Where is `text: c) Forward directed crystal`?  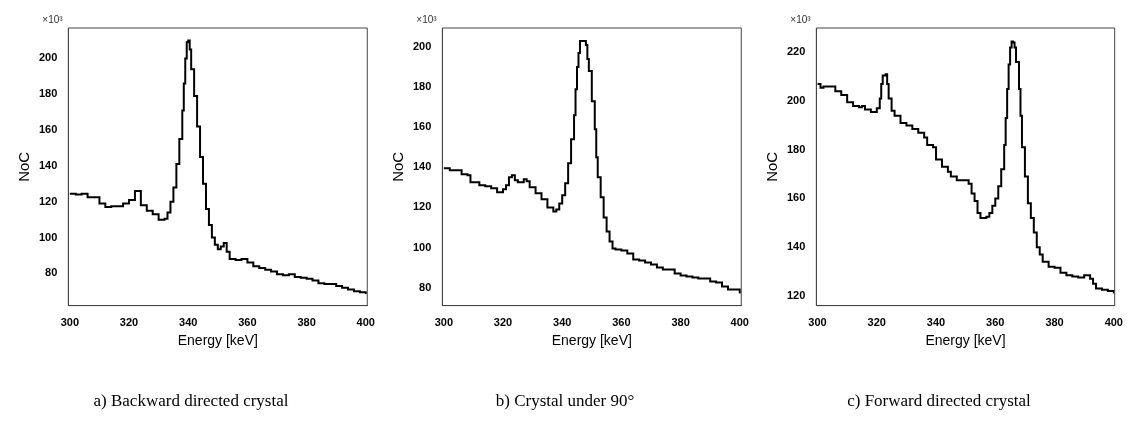 text: c) Forward directed crystal is located at coordinates (939, 401).